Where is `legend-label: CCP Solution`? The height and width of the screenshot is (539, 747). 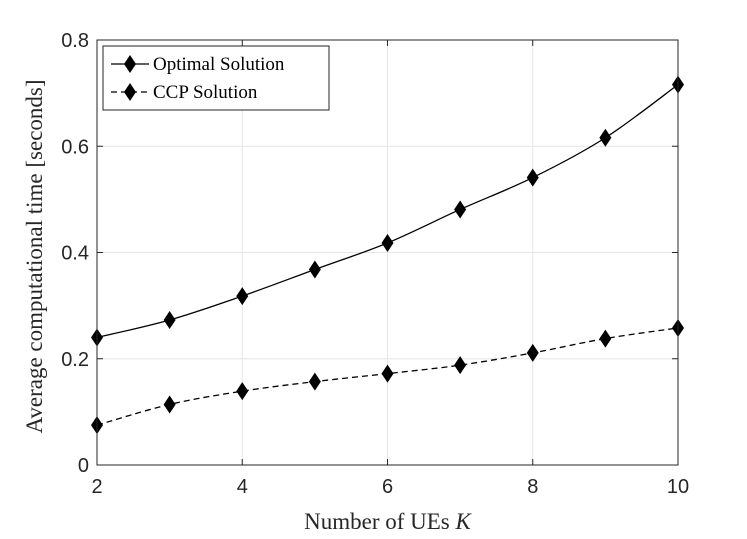
legend-label: CCP Solution is located at coordinates (205, 92).